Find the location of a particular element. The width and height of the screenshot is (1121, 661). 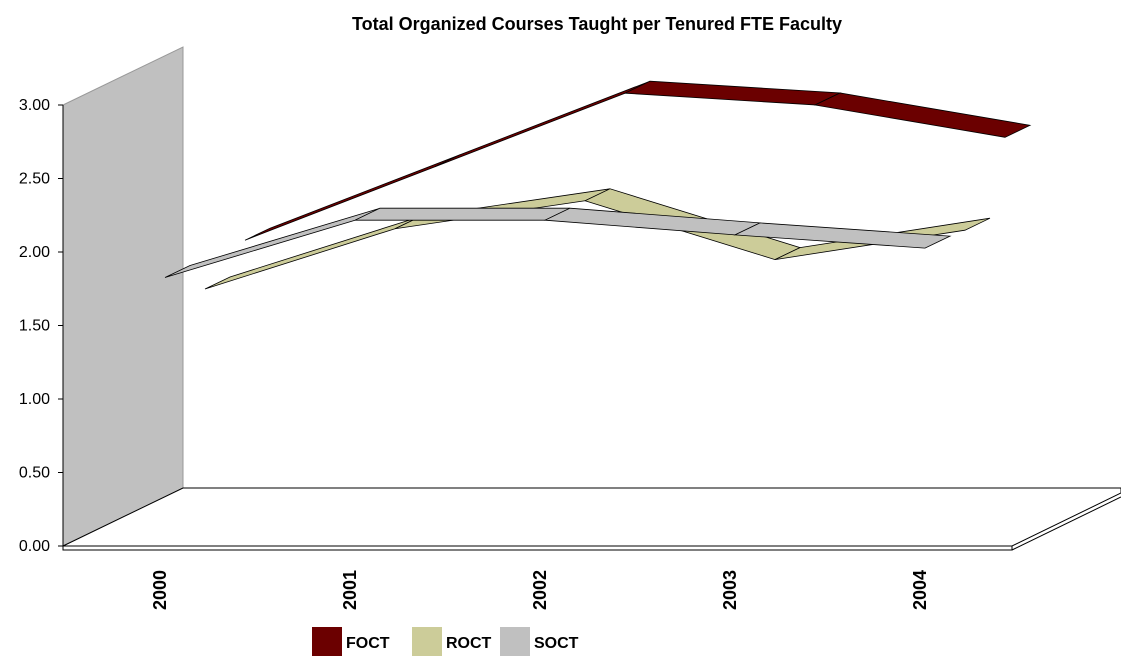

y-tick-label: 2.00 is located at coordinates (34, 252).